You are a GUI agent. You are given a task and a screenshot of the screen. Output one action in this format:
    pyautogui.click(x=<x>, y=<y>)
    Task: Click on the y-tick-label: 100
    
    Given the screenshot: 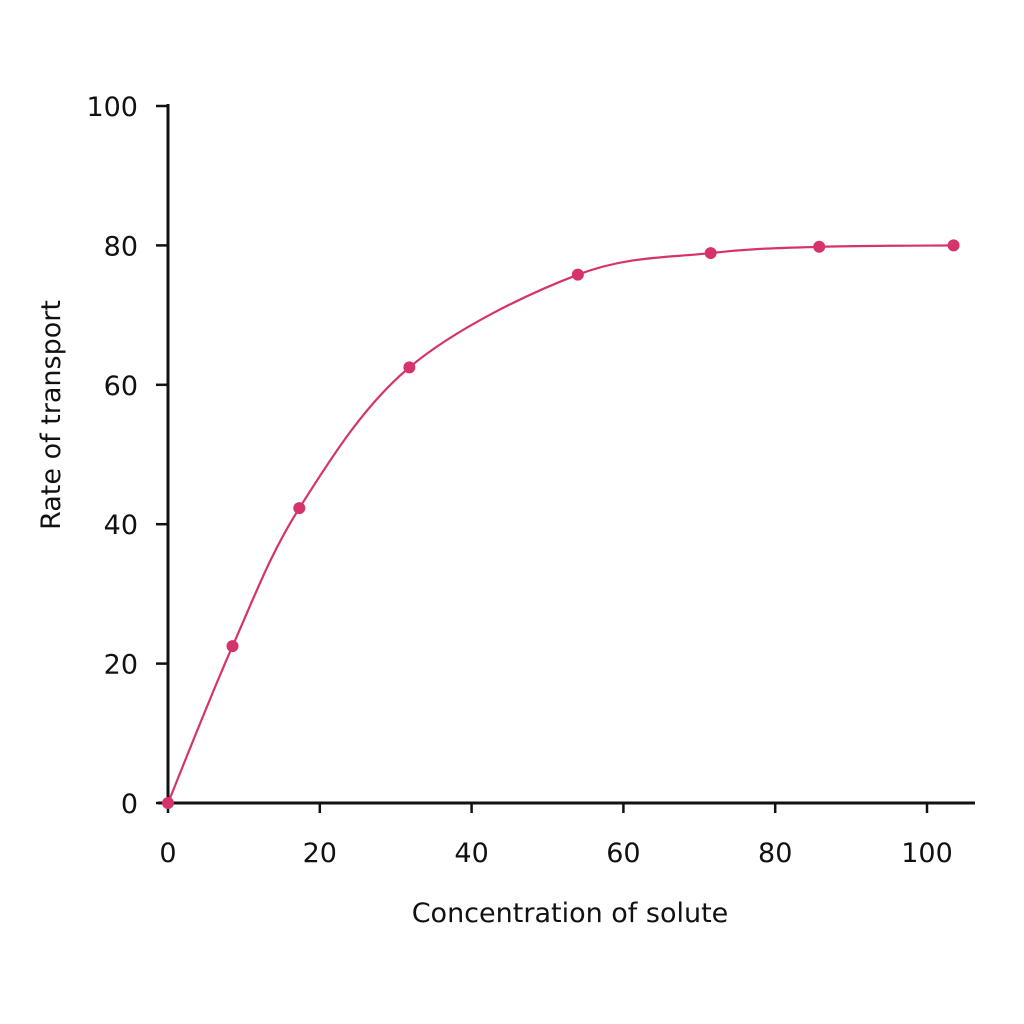 What is the action you would take?
    pyautogui.click(x=112, y=107)
    